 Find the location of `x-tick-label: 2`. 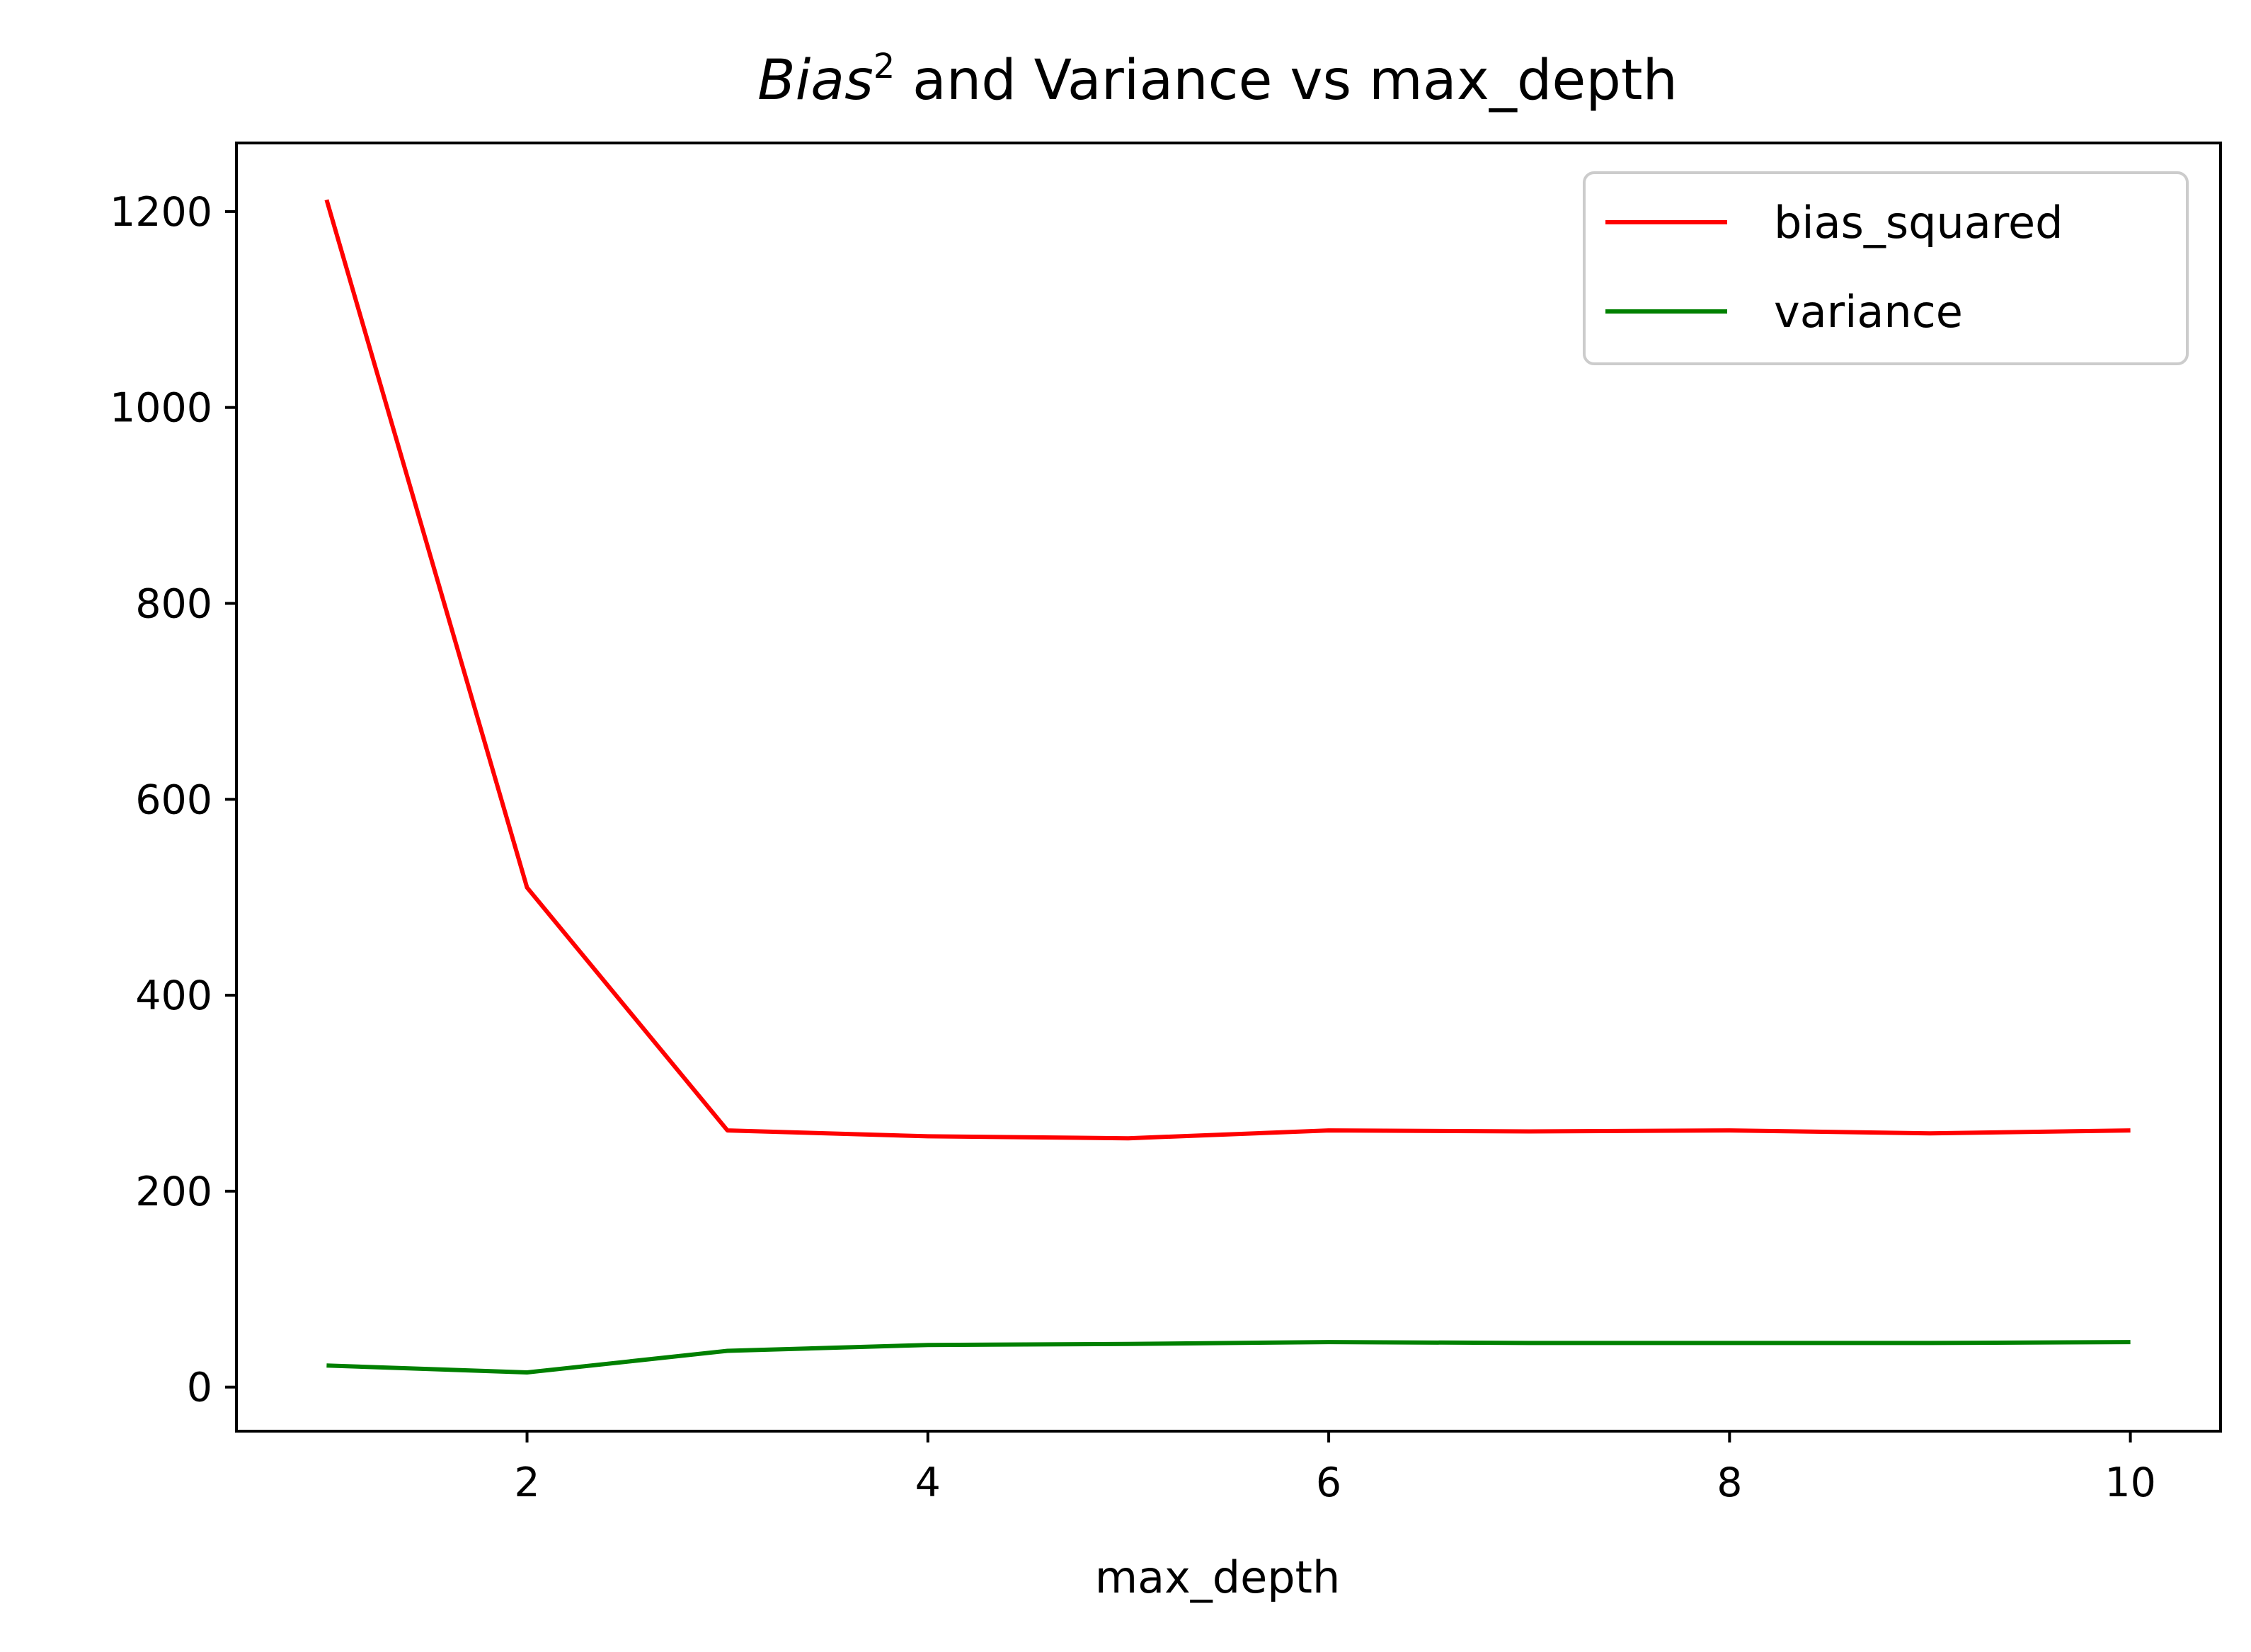

x-tick-label: 2 is located at coordinates (526, 1482).